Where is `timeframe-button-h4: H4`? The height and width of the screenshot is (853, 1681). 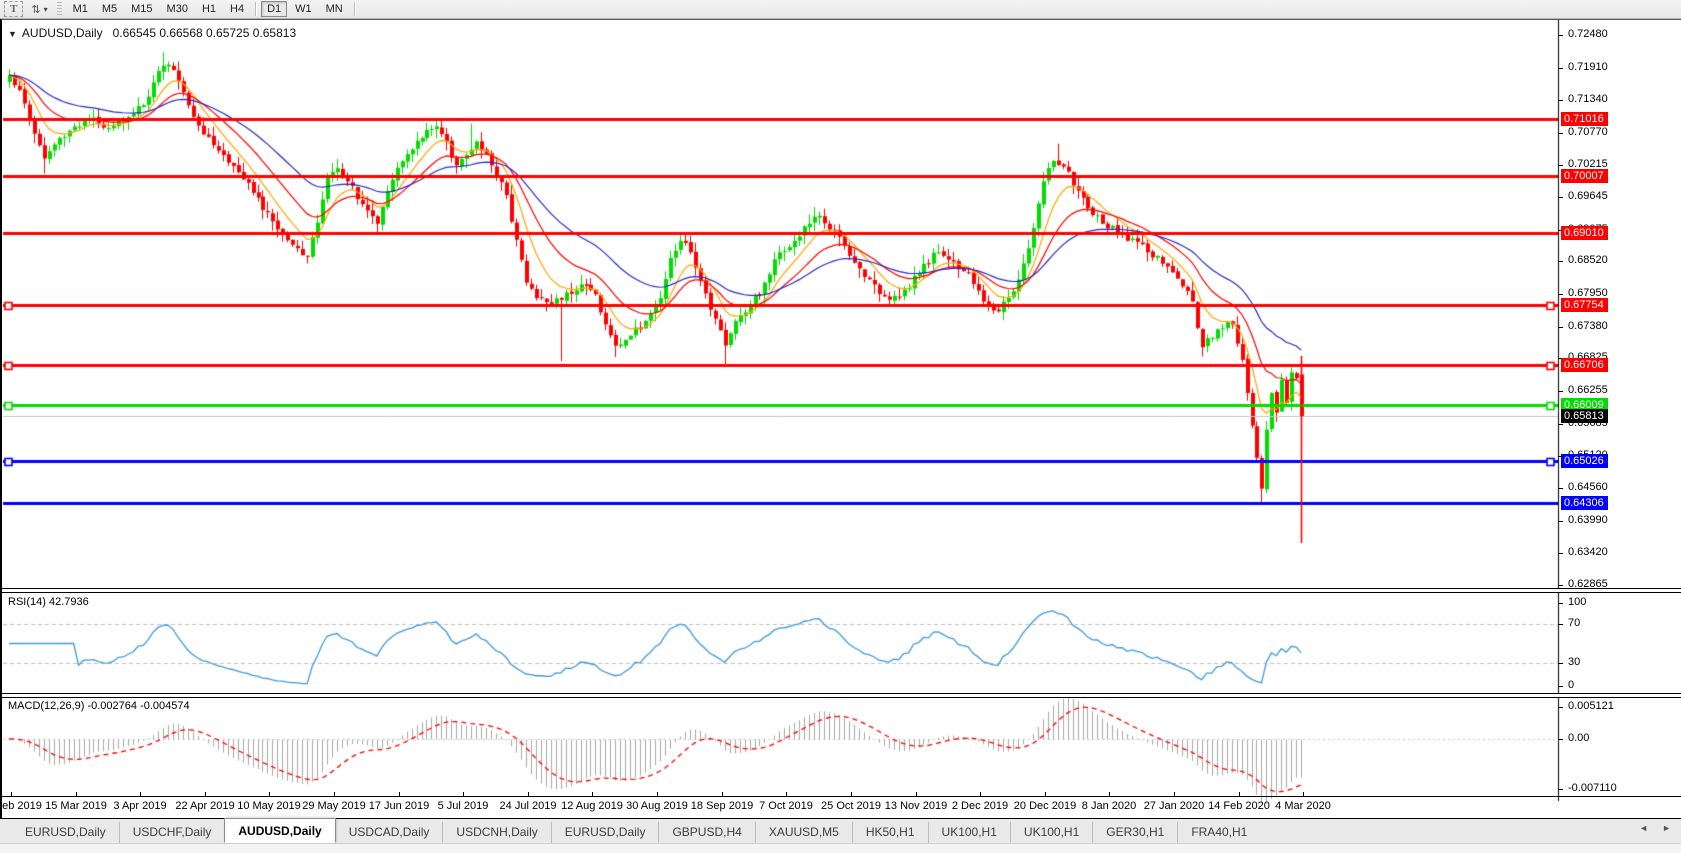 timeframe-button-h4: H4 is located at coordinates (237, 9).